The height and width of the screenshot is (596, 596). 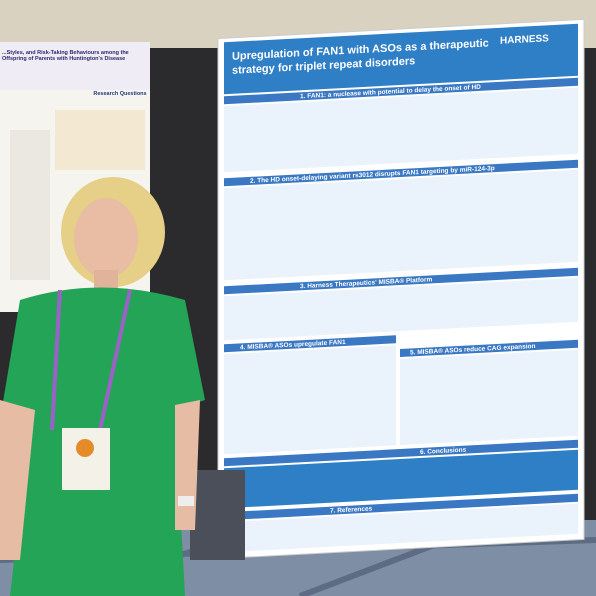 What do you see at coordinates (119, 94) in the screenshot?
I see `left-poster-heading: Research Questions` at bounding box center [119, 94].